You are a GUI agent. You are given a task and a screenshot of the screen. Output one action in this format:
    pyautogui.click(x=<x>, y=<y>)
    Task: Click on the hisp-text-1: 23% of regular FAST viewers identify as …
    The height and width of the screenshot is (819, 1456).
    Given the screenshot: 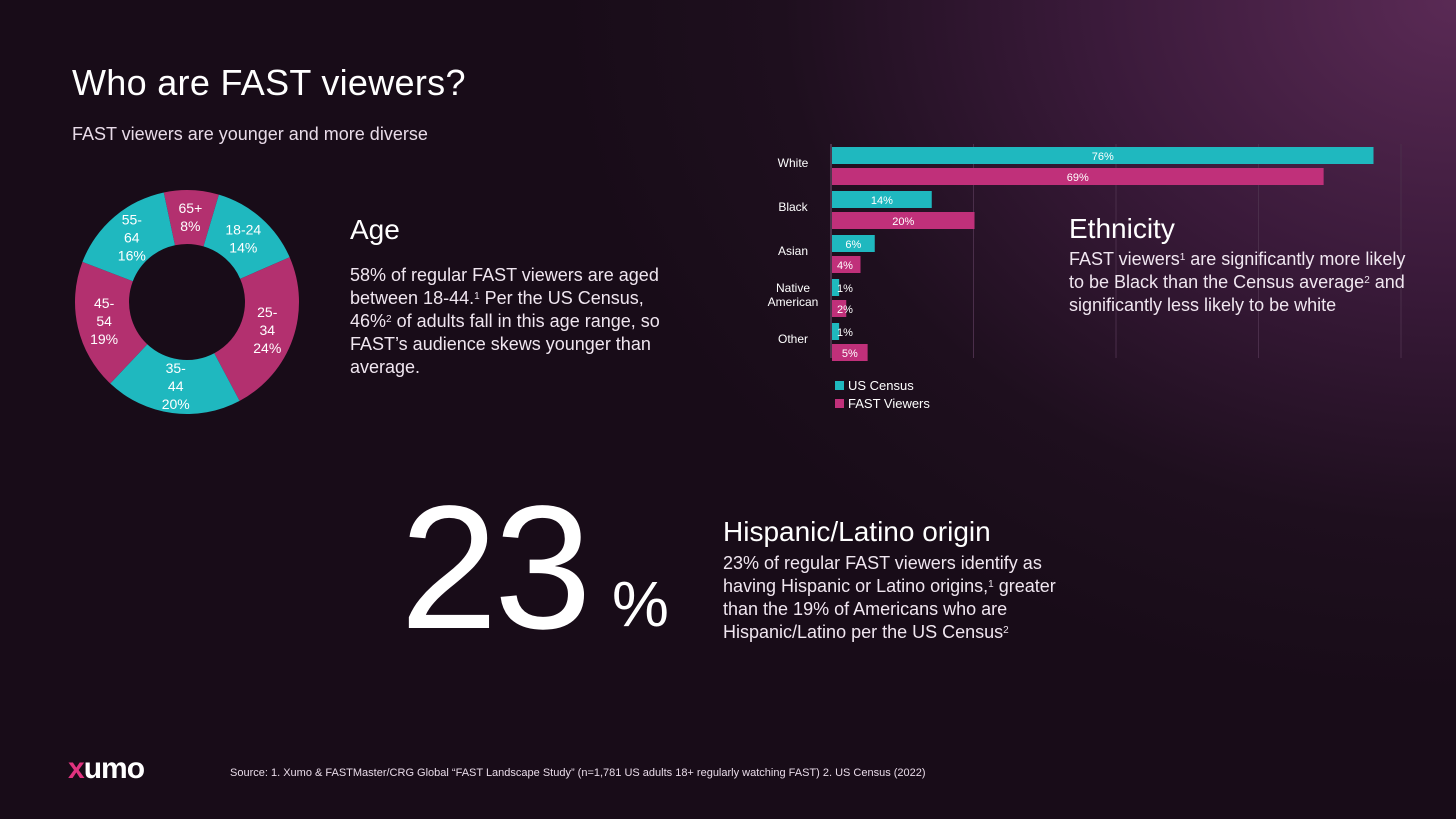 What is the action you would take?
    pyautogui.click(x=882, y=574)
    